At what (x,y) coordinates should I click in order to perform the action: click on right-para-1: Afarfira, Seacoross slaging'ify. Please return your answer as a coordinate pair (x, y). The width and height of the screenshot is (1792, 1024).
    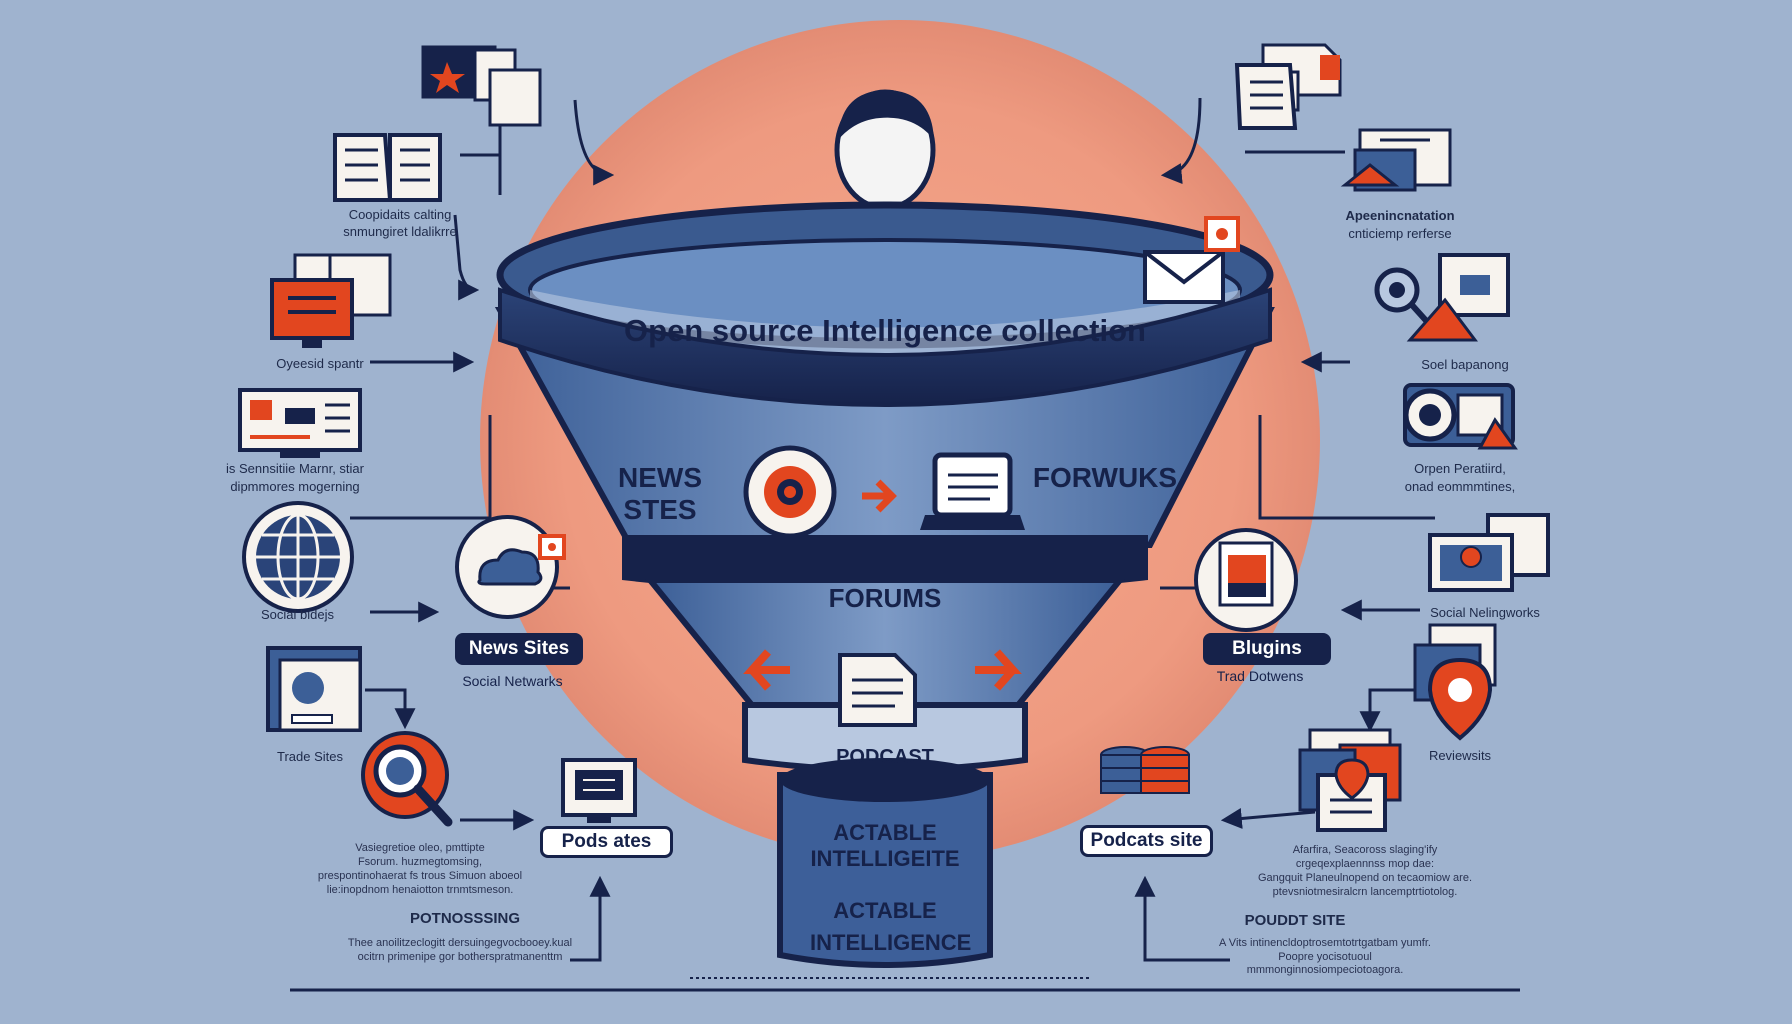
    Looking at the image, I should click on (1365, 850).